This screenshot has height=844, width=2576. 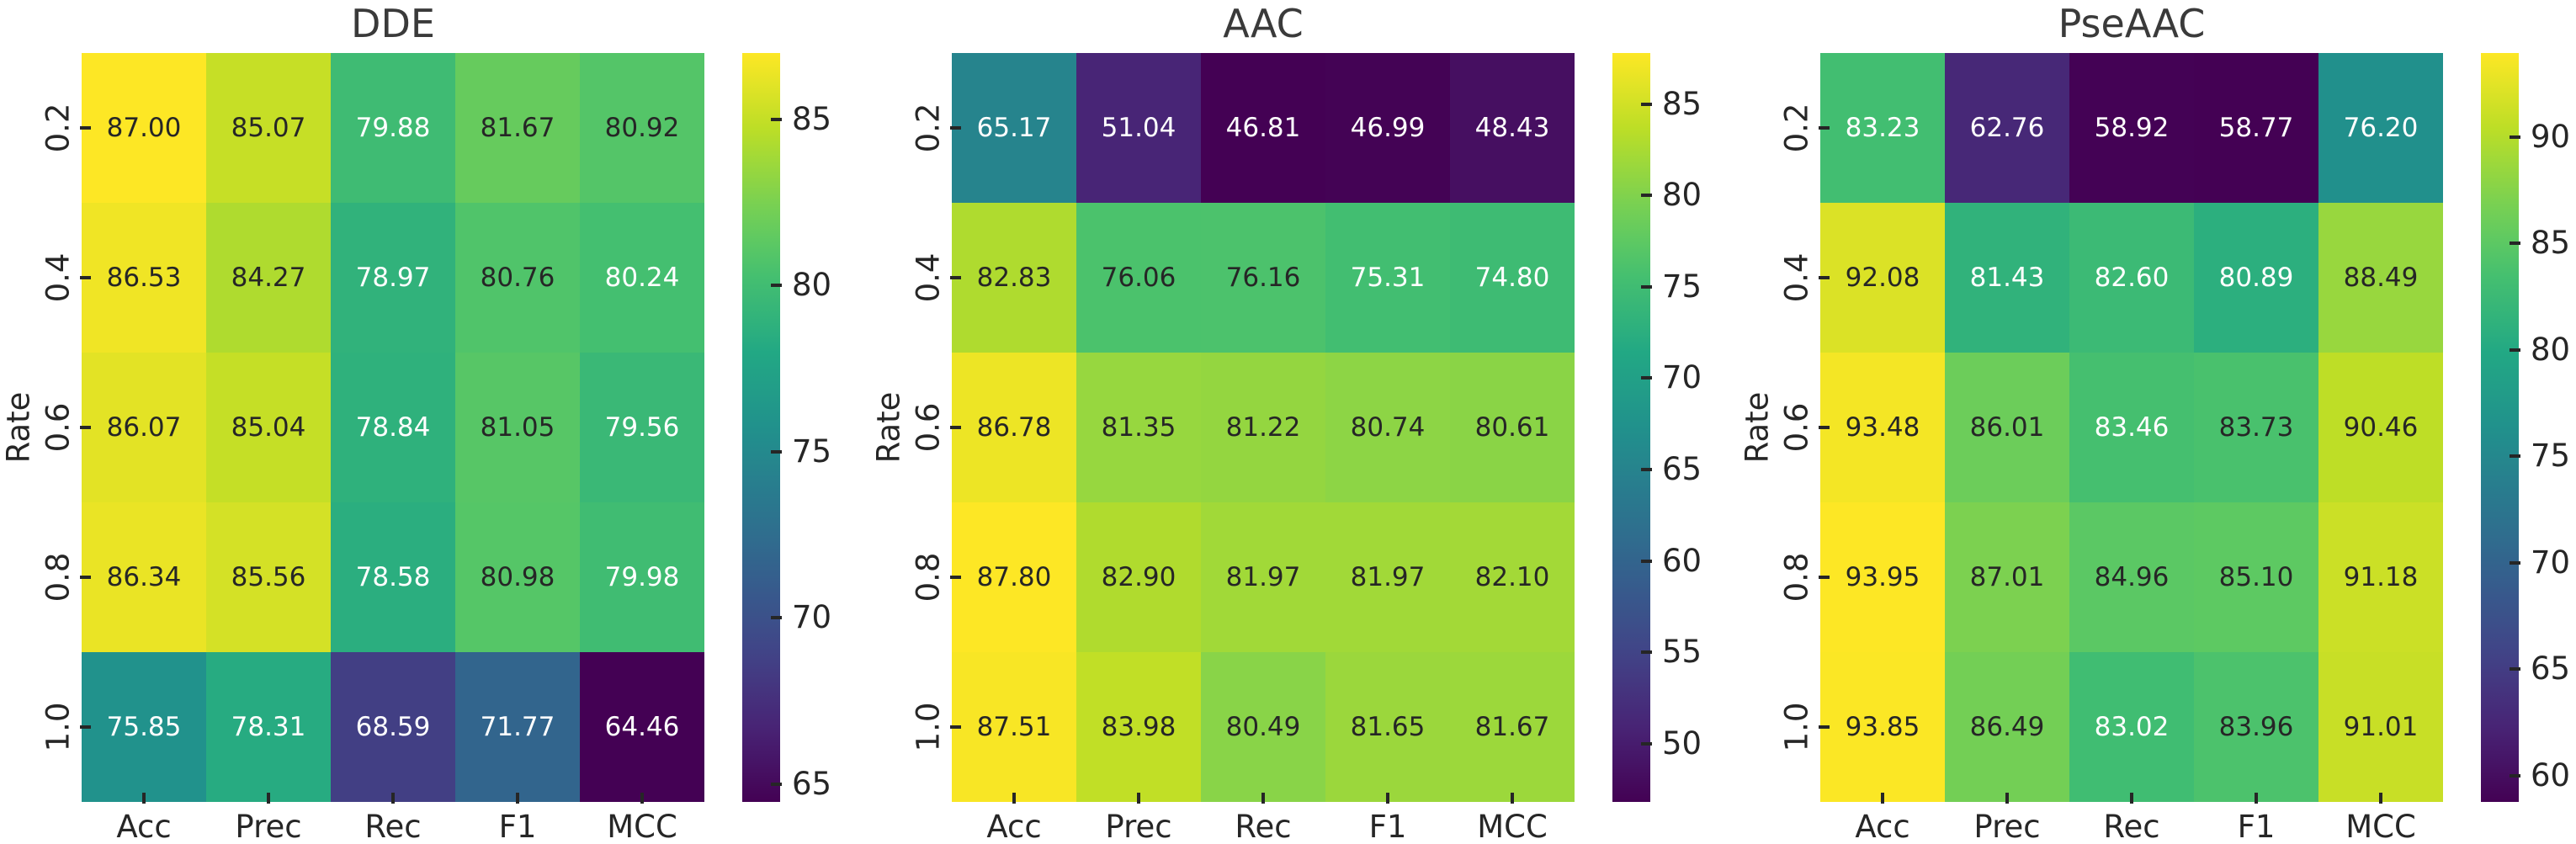 What do you see at coordinates (268, 427) in the screenshot?
I see `heatmap-cell: 85.04` at bounding box center [268, 427].